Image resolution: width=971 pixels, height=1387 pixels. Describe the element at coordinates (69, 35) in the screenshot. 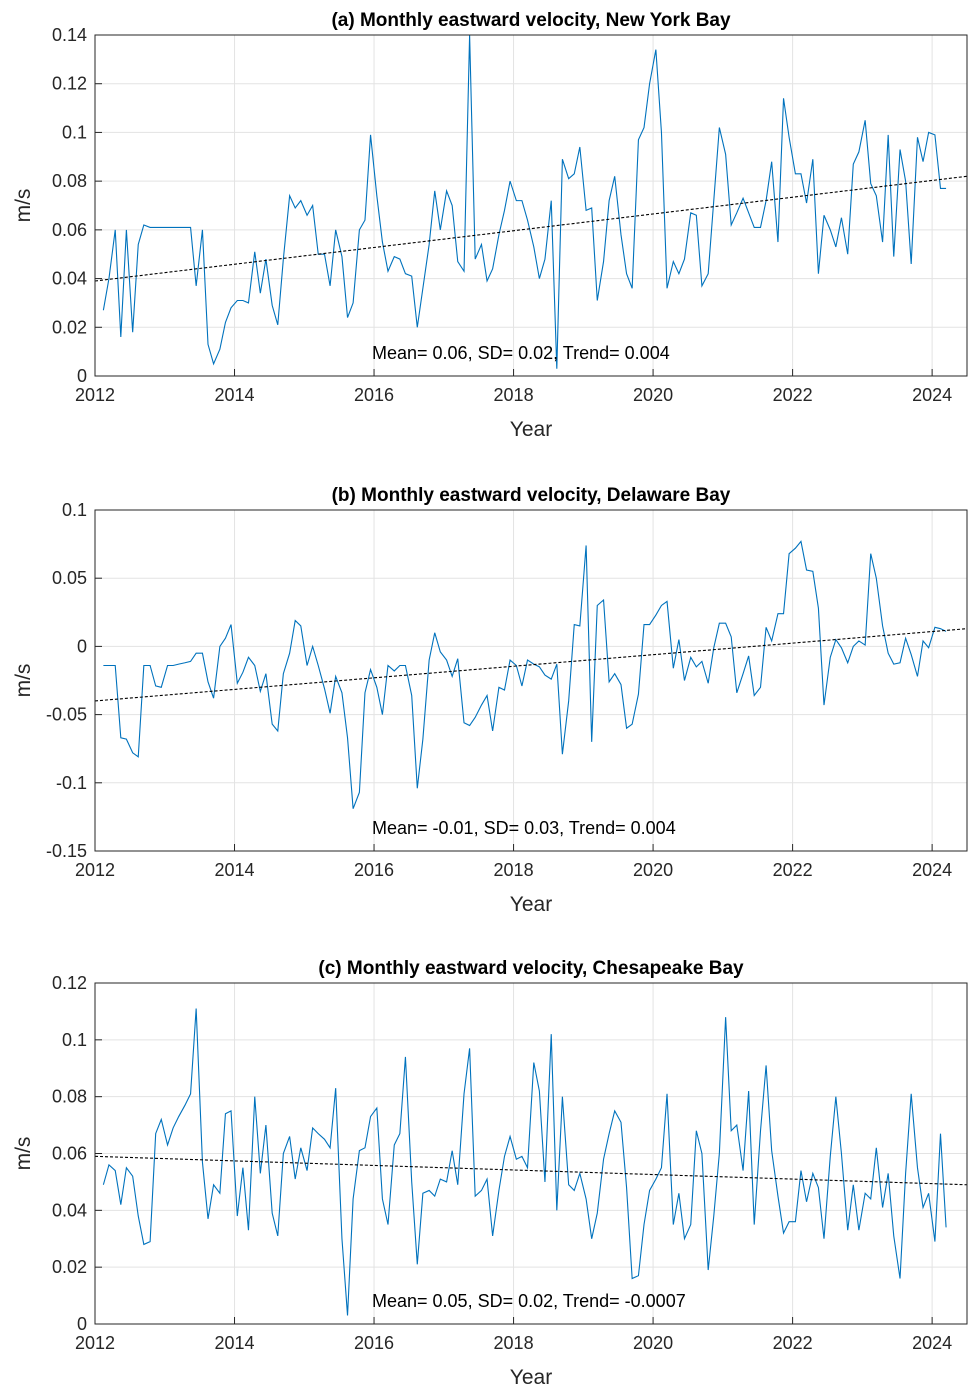

I see `y-tick-label: 0.14` at that location.